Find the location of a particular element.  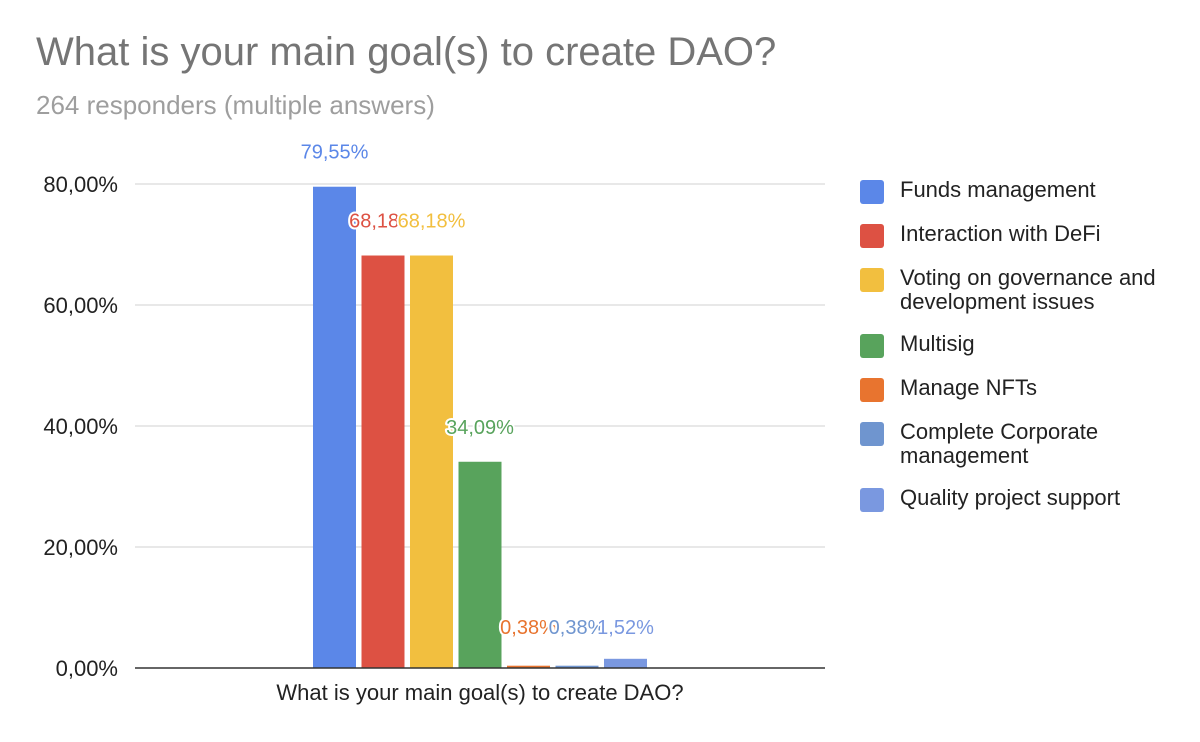

legend-item: Complete Corporate management is located at coordinates (1025, 444).